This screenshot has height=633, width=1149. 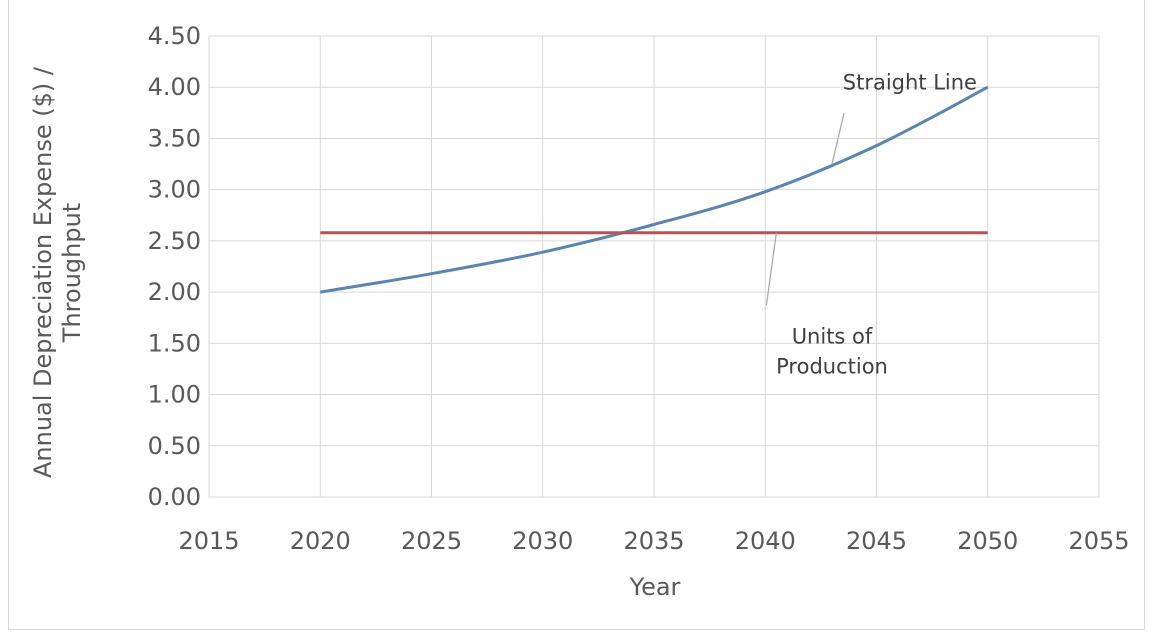 What do you see at coordinates (72, 273) in the screenshot?
I see `y-axis-title-line: Throughput` at bounding box center [72, 273].